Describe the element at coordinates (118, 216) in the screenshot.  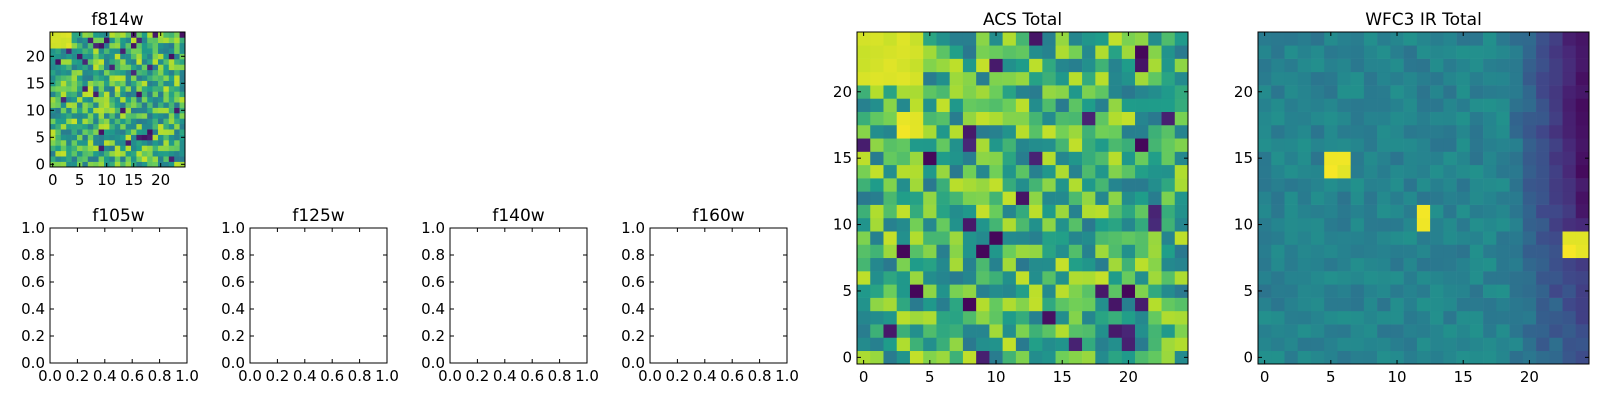
I see `panel-title: f105w` at that location.